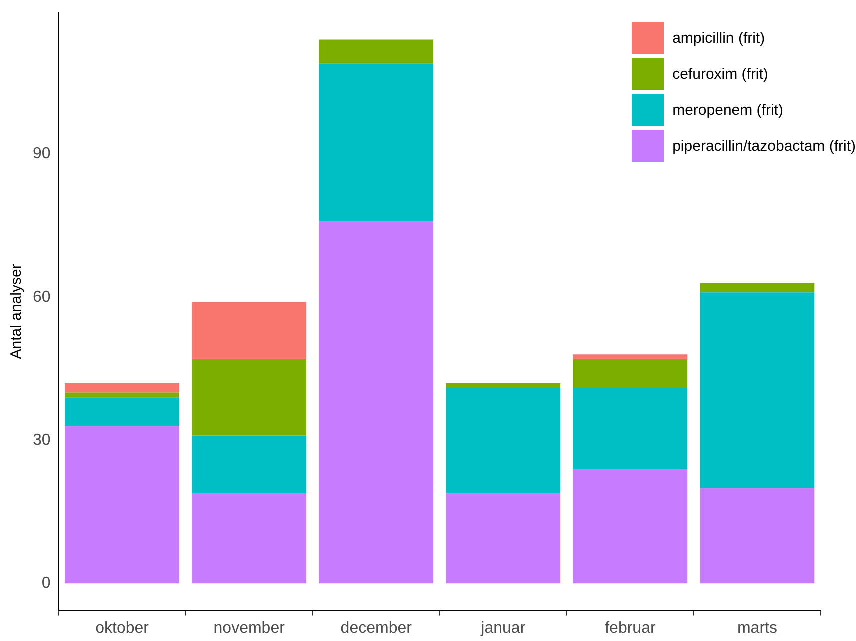  Describe the element at coordinates (42, 154) in the screenshot. I see `y-tick-label: 90` at that location.